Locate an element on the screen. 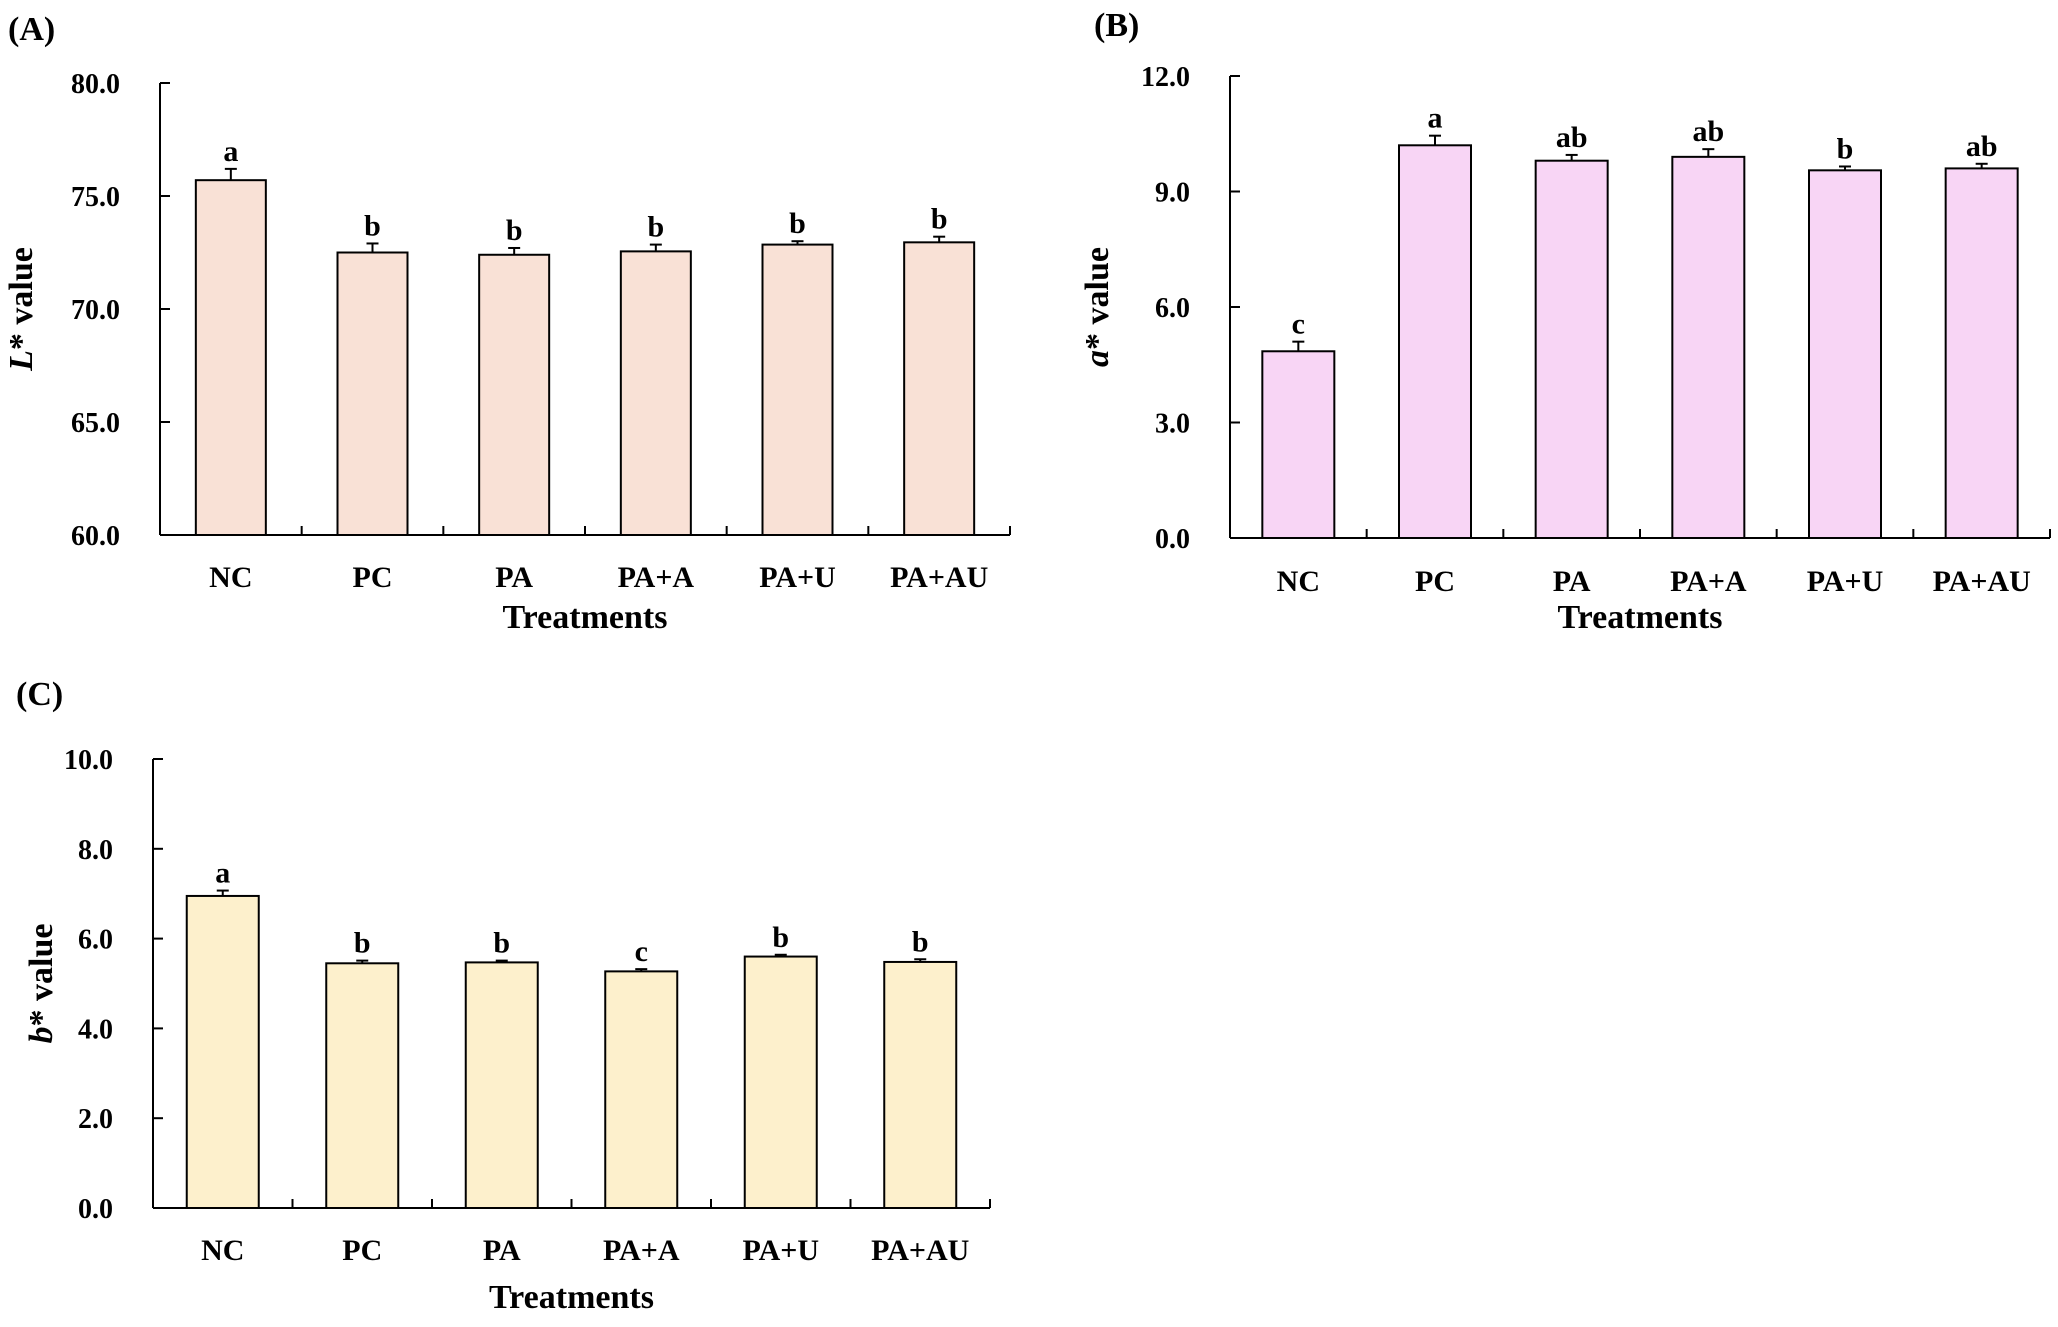  panel-label: (A) is located at coordinates (31, 29).